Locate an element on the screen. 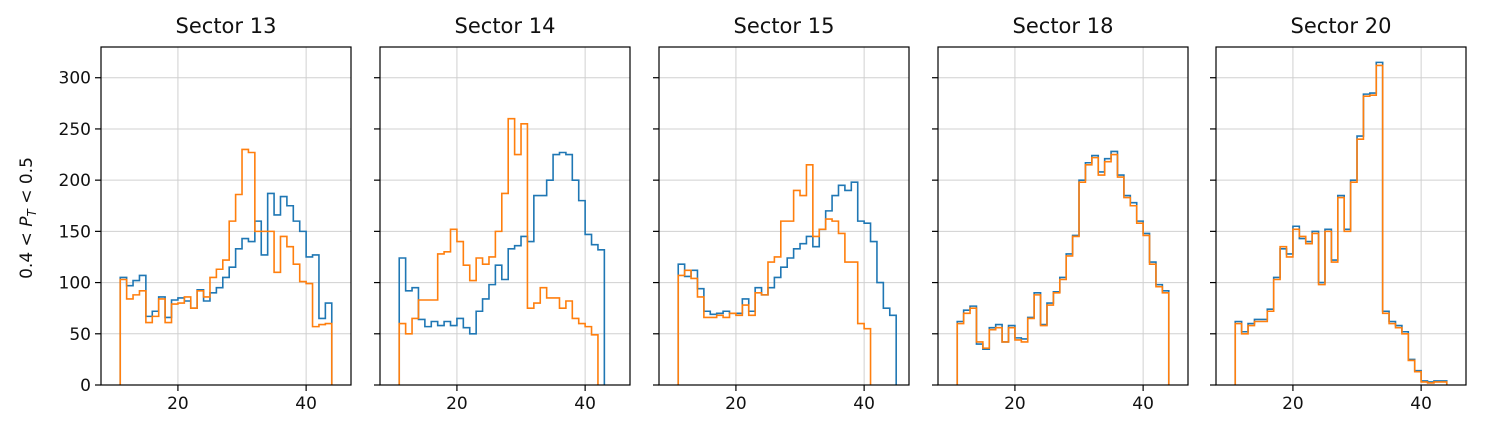  y-axis-label-symbol: P is located at coordinates (27, 221).